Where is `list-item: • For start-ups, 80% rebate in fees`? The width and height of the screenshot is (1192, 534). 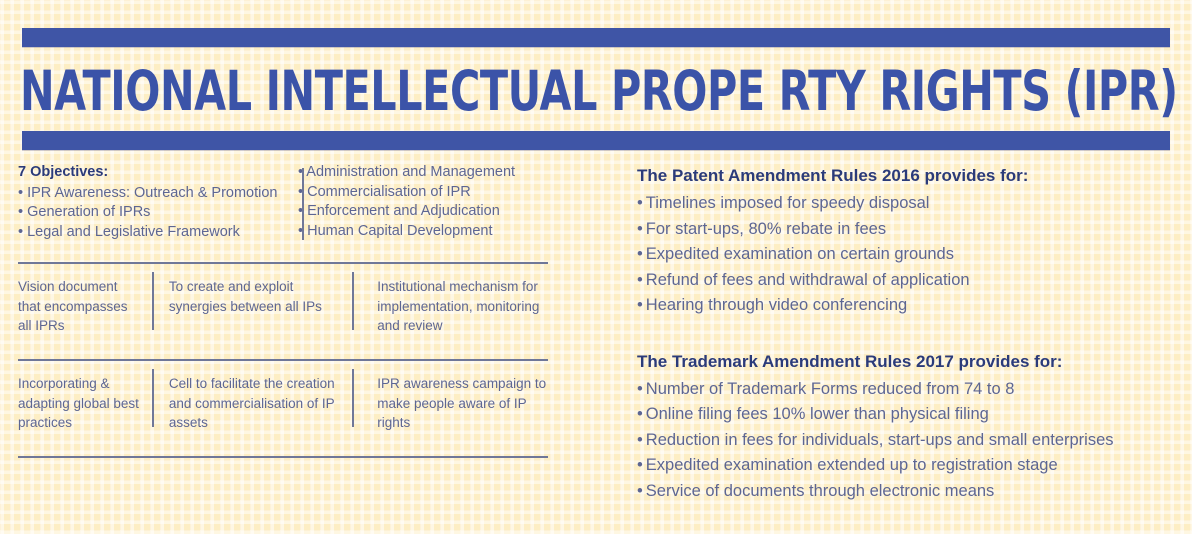
list-item: • For start-ups, 80% rebate in fees is located at coordinates (907, 230).